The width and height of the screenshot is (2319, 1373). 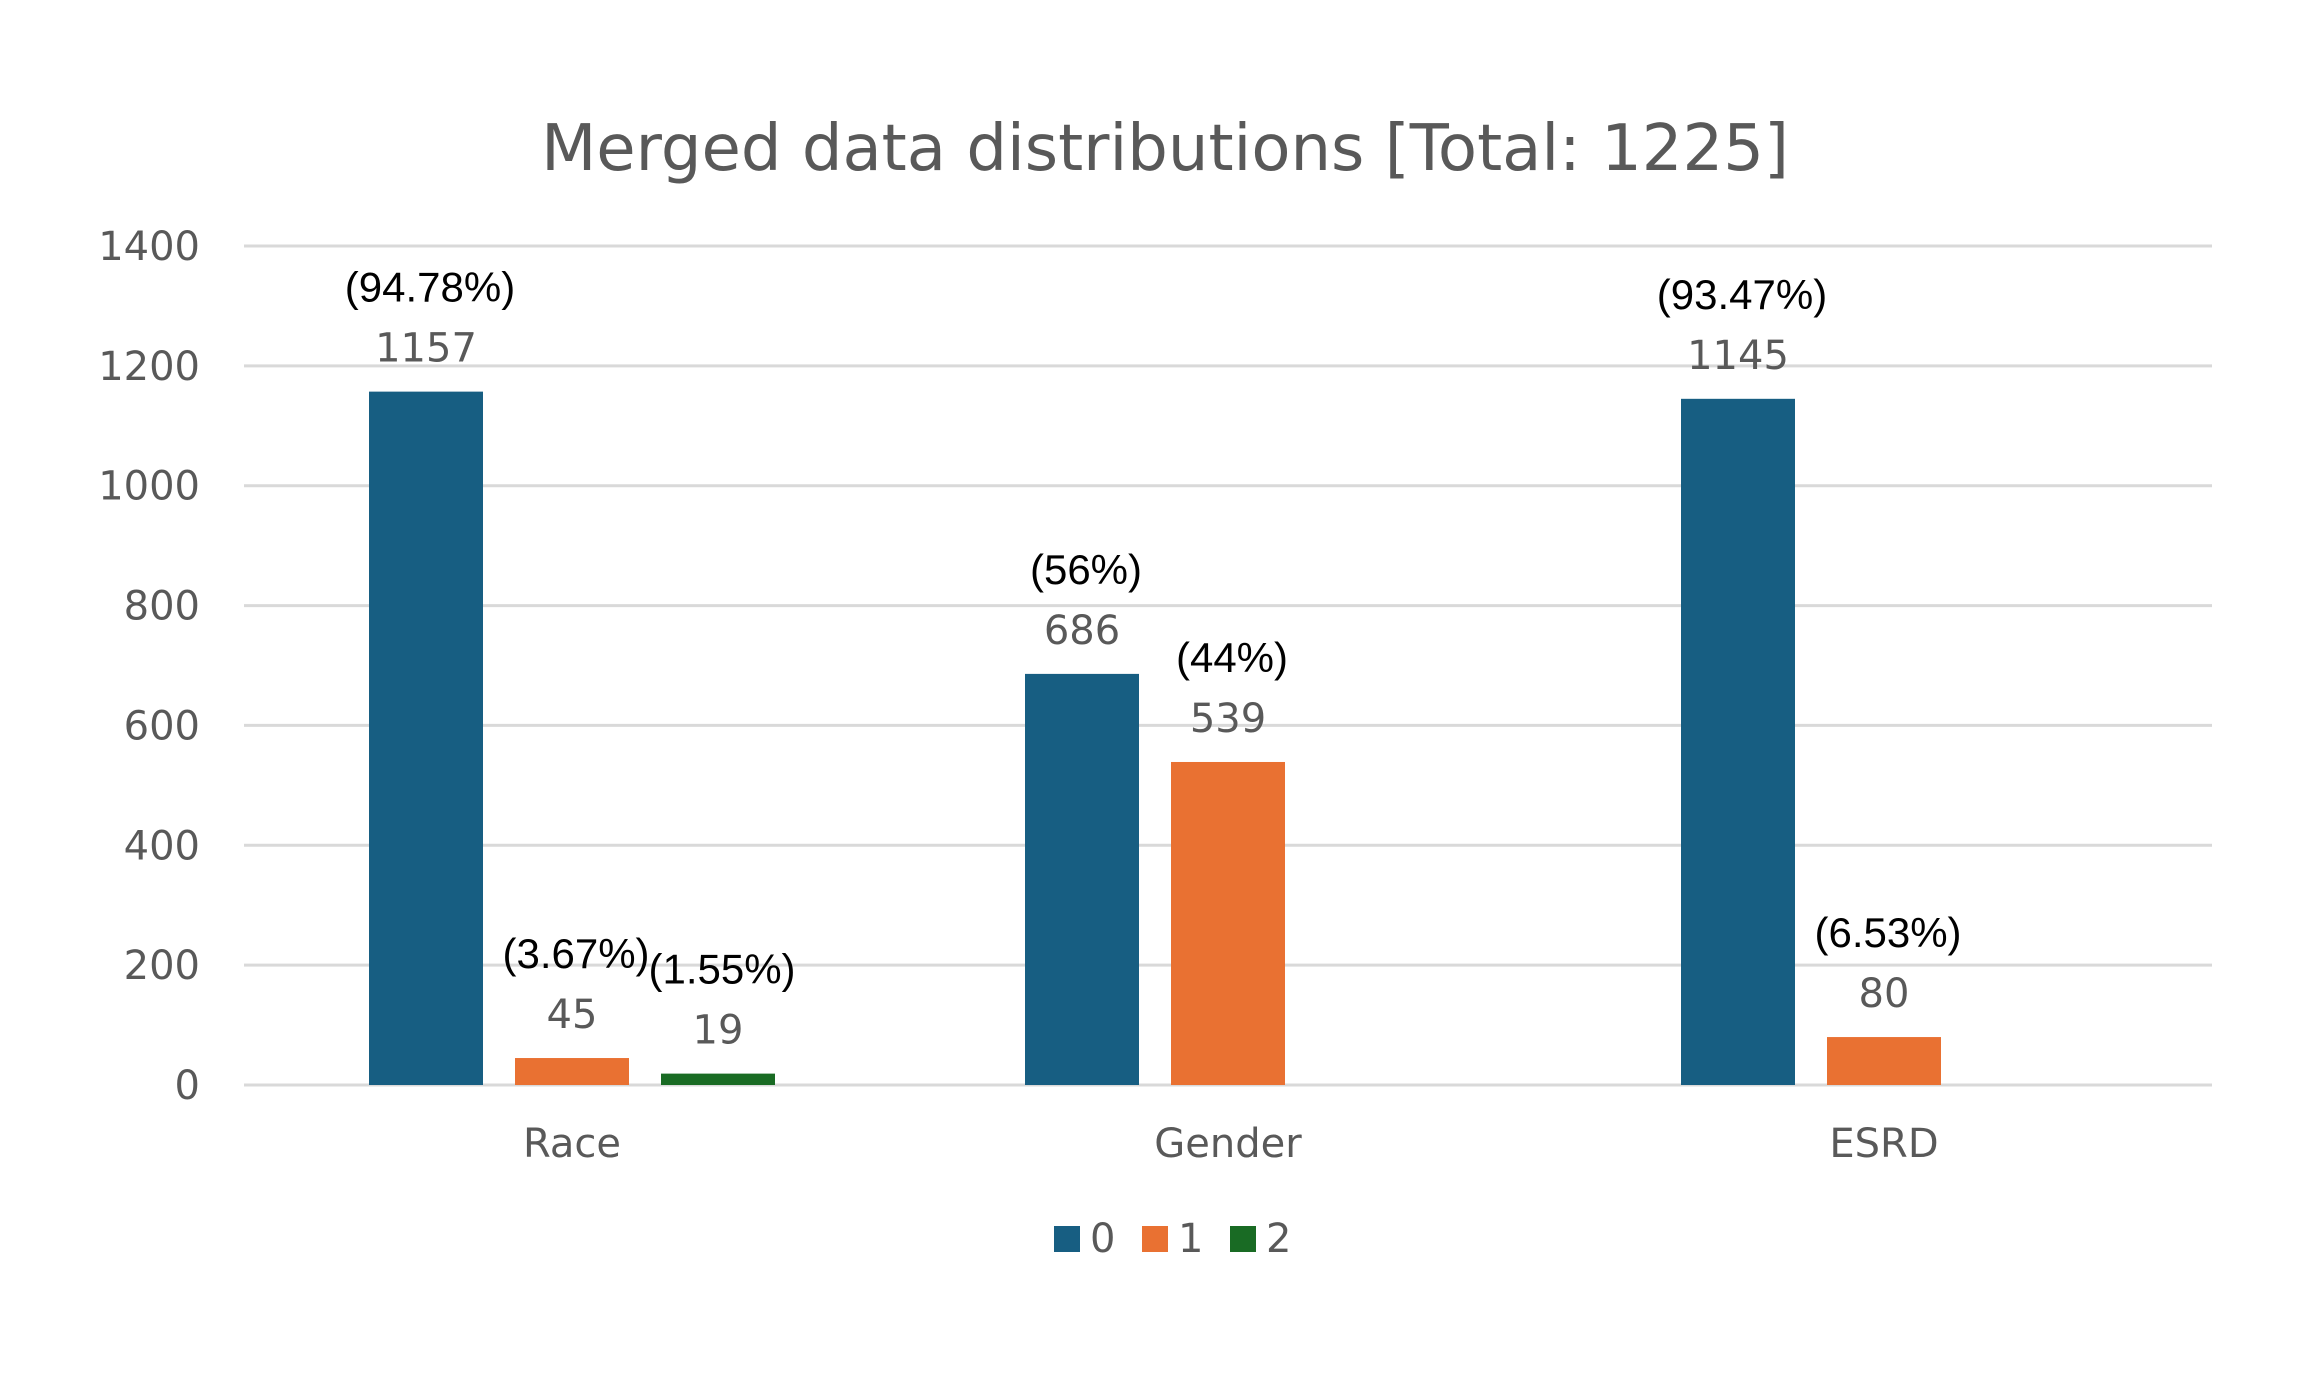 What do you see at coordinates (149, 247) in the screenshot?
I see `y-tick-label: 1400` at bounding box center [149, 247].